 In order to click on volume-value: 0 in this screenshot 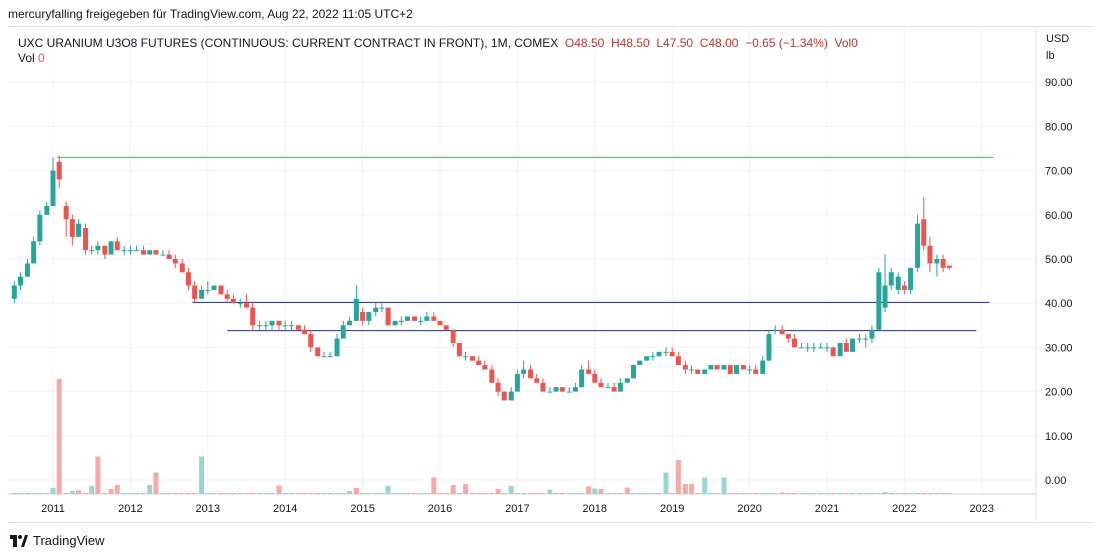, I will do `click(41, 58)`.